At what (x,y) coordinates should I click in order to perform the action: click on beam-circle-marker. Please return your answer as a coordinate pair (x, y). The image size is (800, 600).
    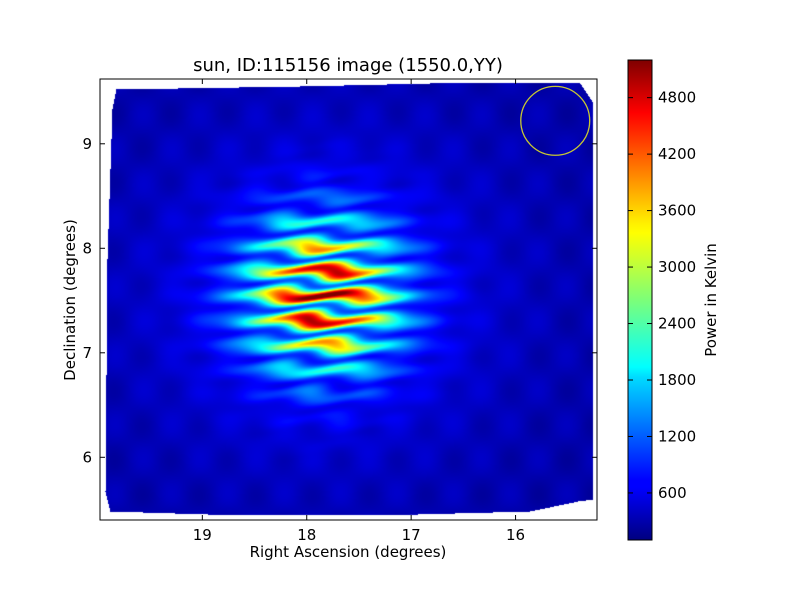
    Looking at the image, I should click on (555, 120).